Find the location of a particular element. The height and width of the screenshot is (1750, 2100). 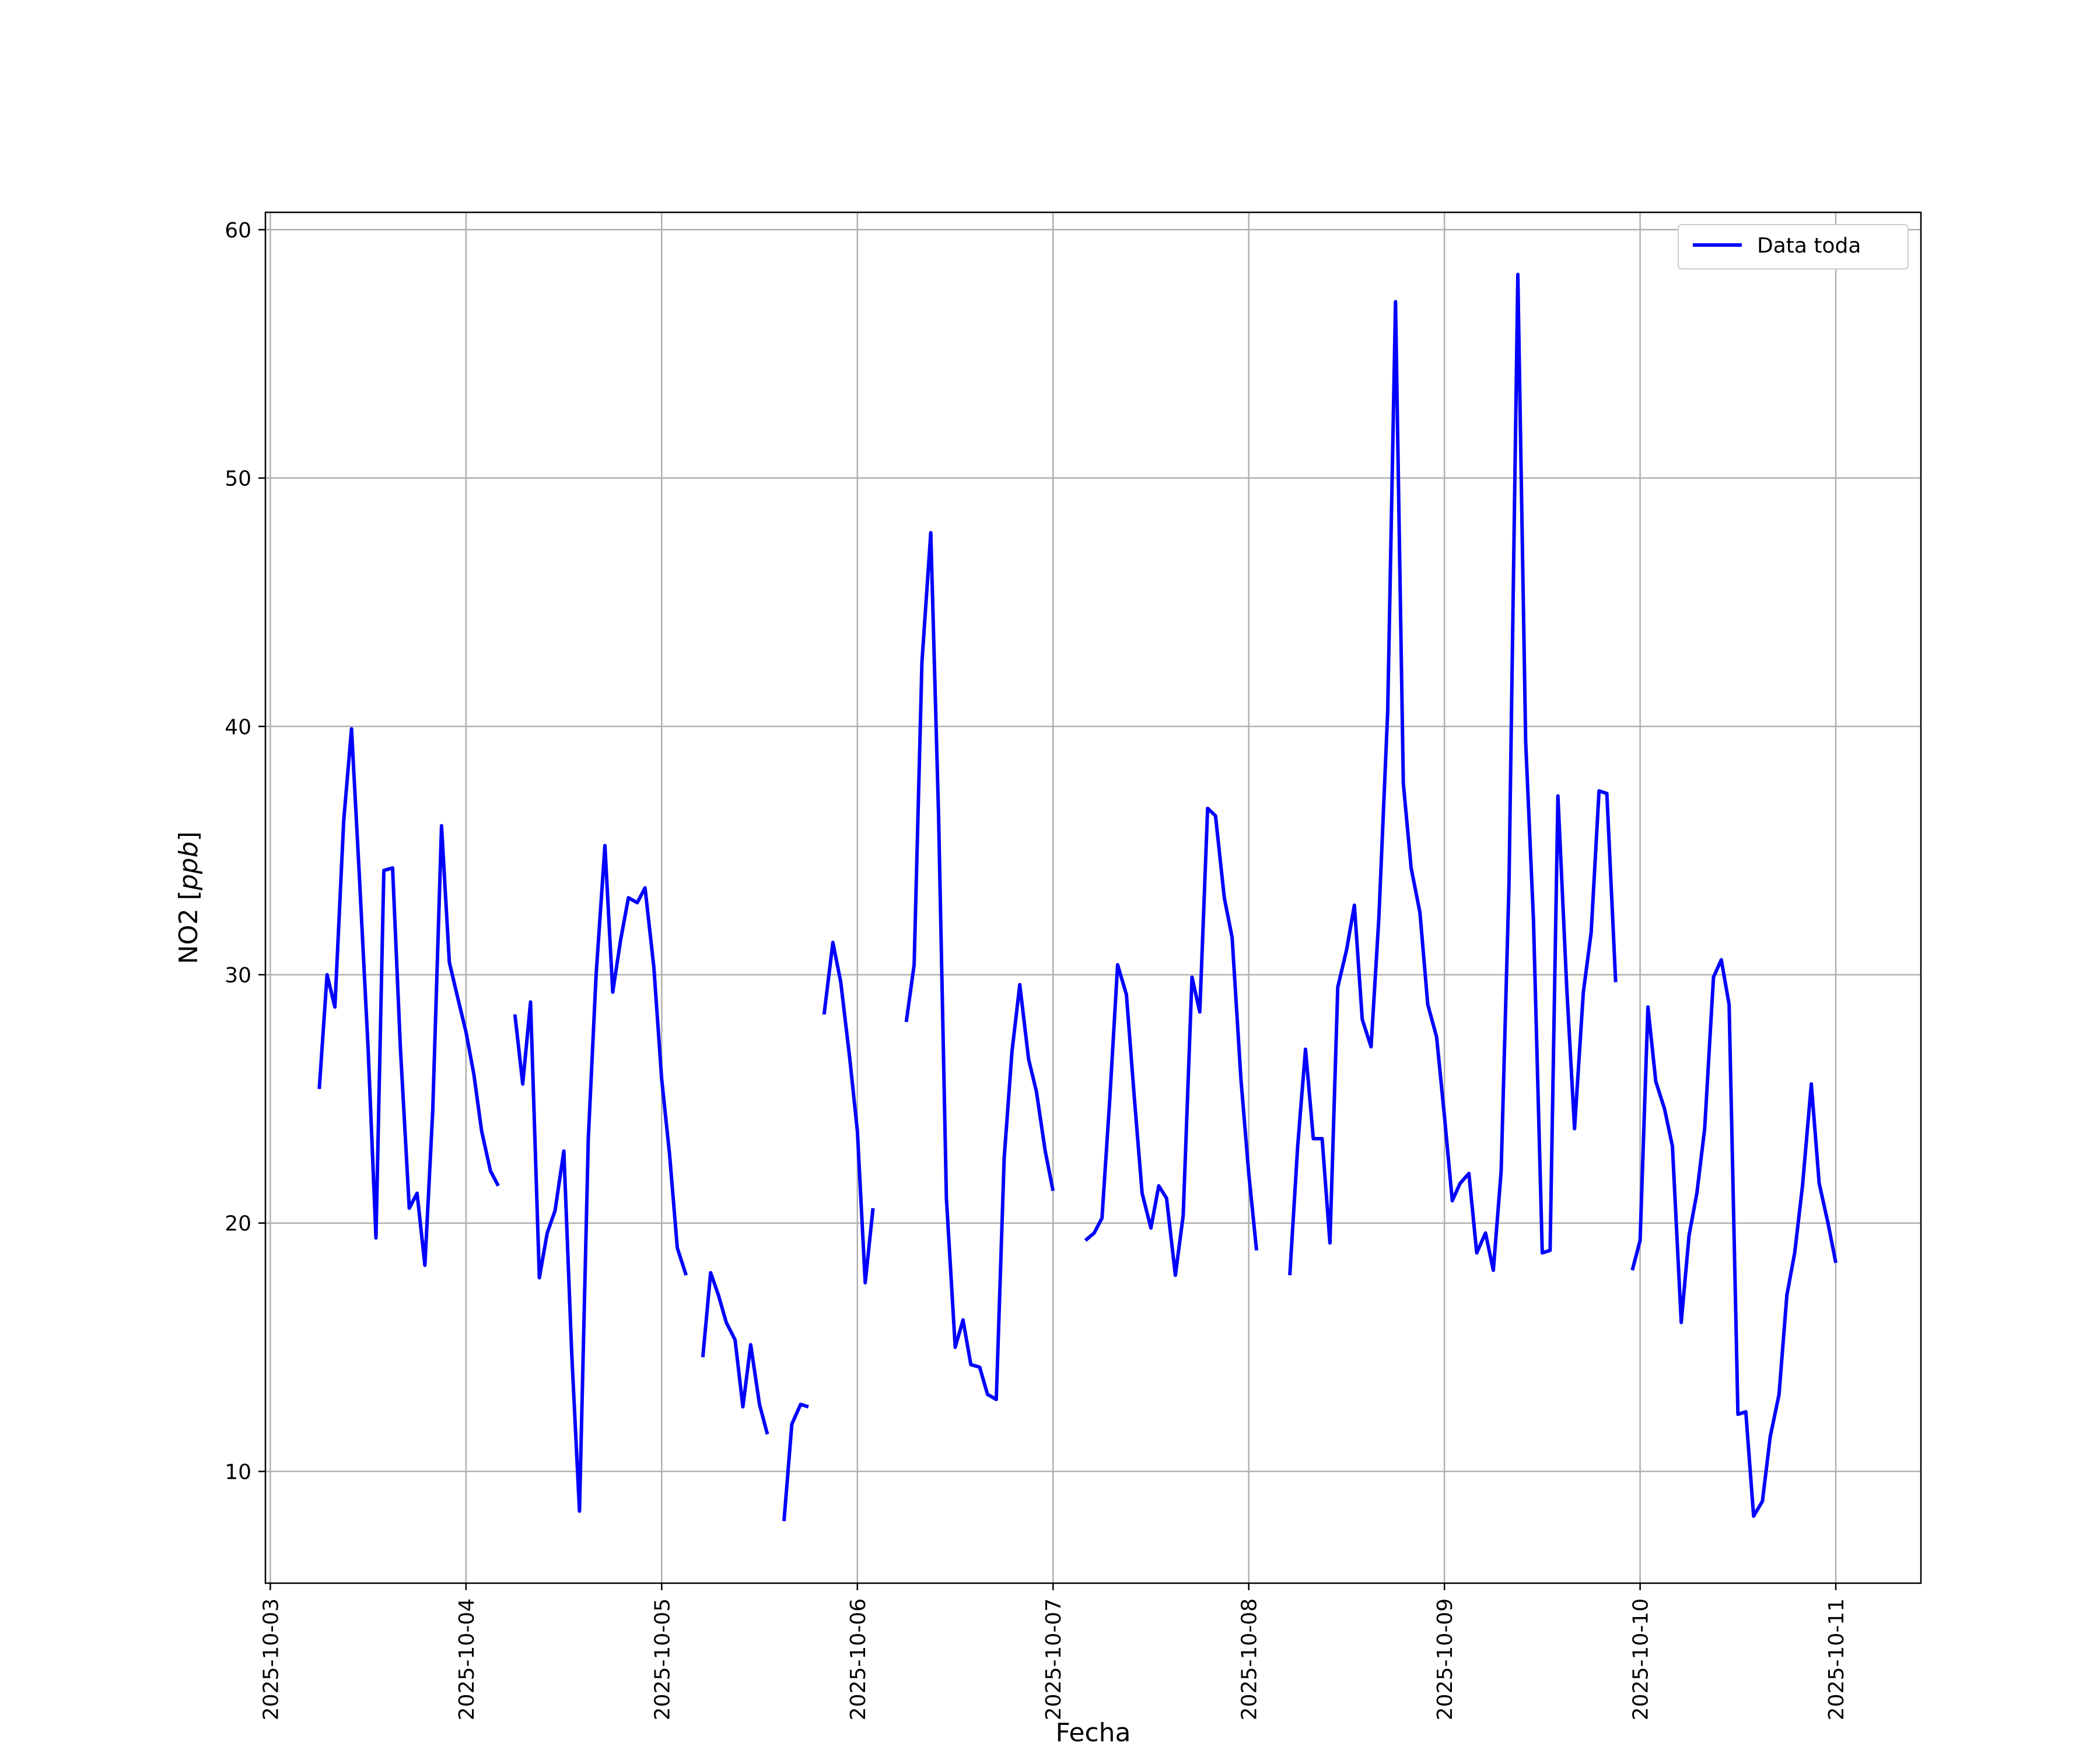

legend-box is located at coordinates (1793, 247).